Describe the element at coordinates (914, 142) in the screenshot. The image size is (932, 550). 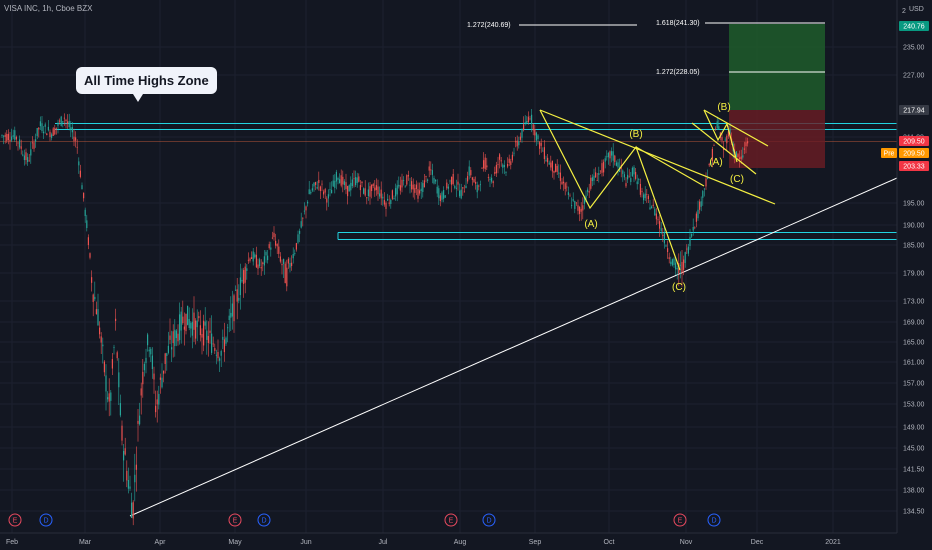
I see `price-badge-label: 209.50` at that location.